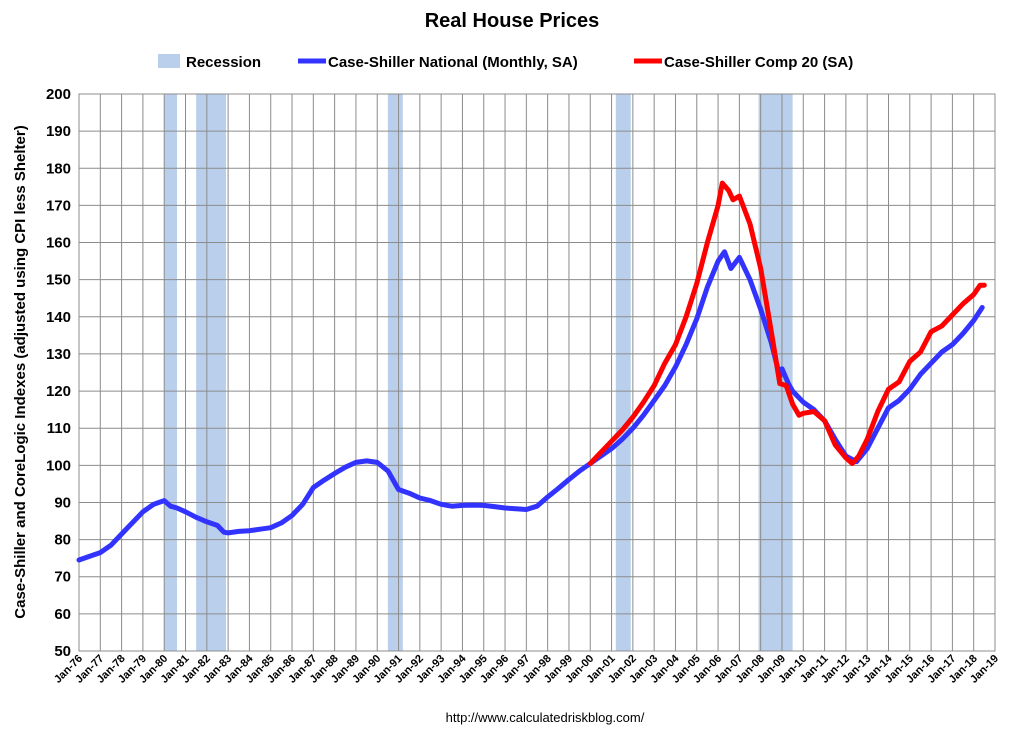 This screenshot has width=1024, height=741. What do you see at coordinates (169, 61) in the screenshot?
I see `legend-recession-swatch` at bounding box center [169, 61].